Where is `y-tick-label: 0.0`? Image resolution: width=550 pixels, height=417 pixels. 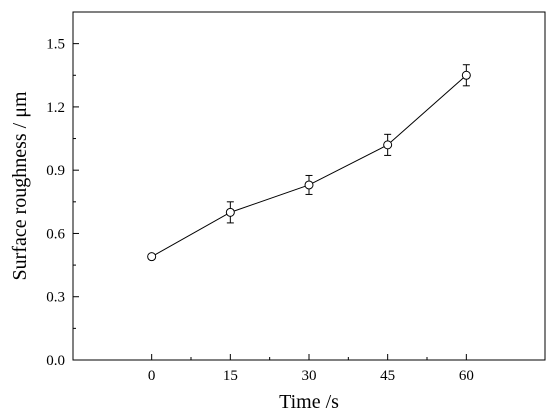 y-tick-label: 0.0 is located at coordinates (55, 361).